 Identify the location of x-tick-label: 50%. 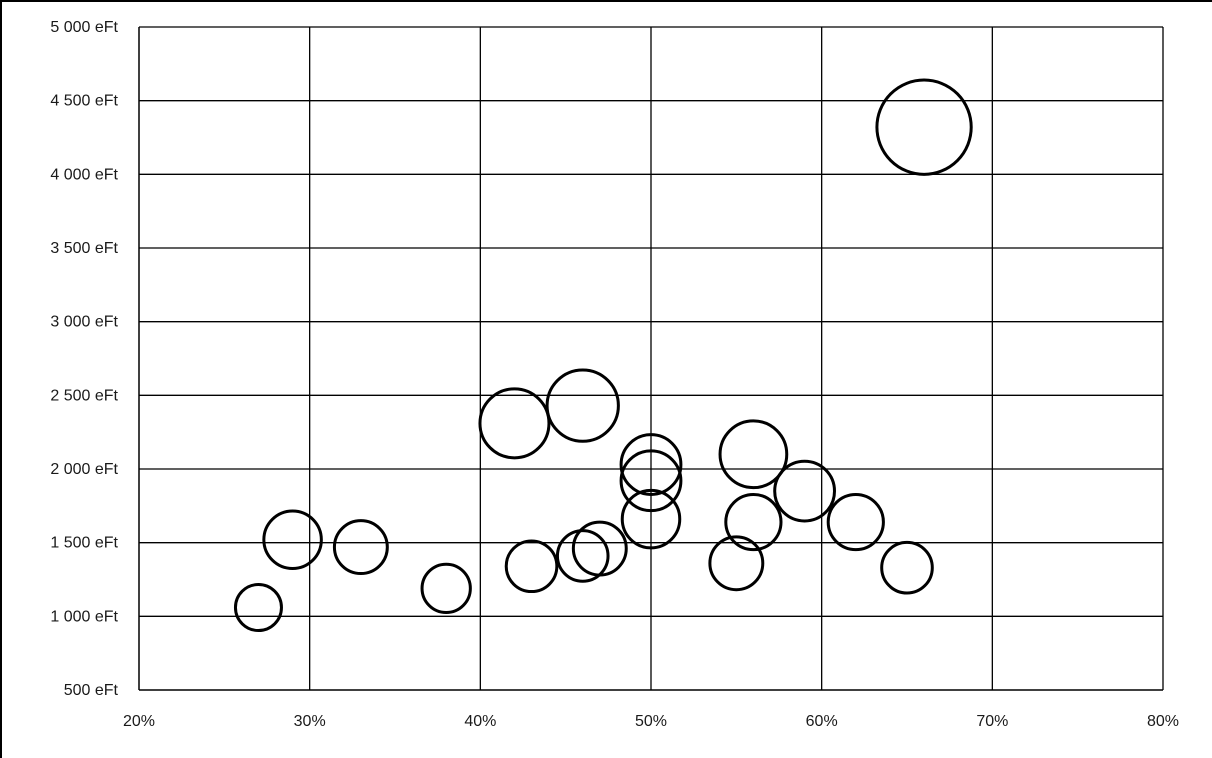
(651, 721).